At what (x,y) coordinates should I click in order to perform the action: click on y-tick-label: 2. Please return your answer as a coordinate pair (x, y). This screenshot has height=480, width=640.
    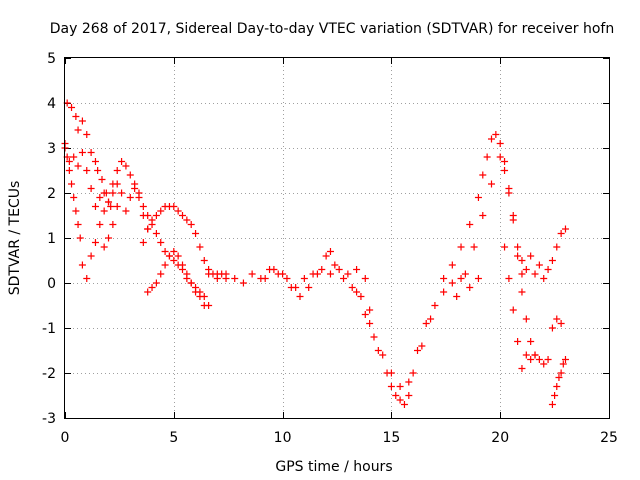
    Looking at the image, I should click on (51, 194).